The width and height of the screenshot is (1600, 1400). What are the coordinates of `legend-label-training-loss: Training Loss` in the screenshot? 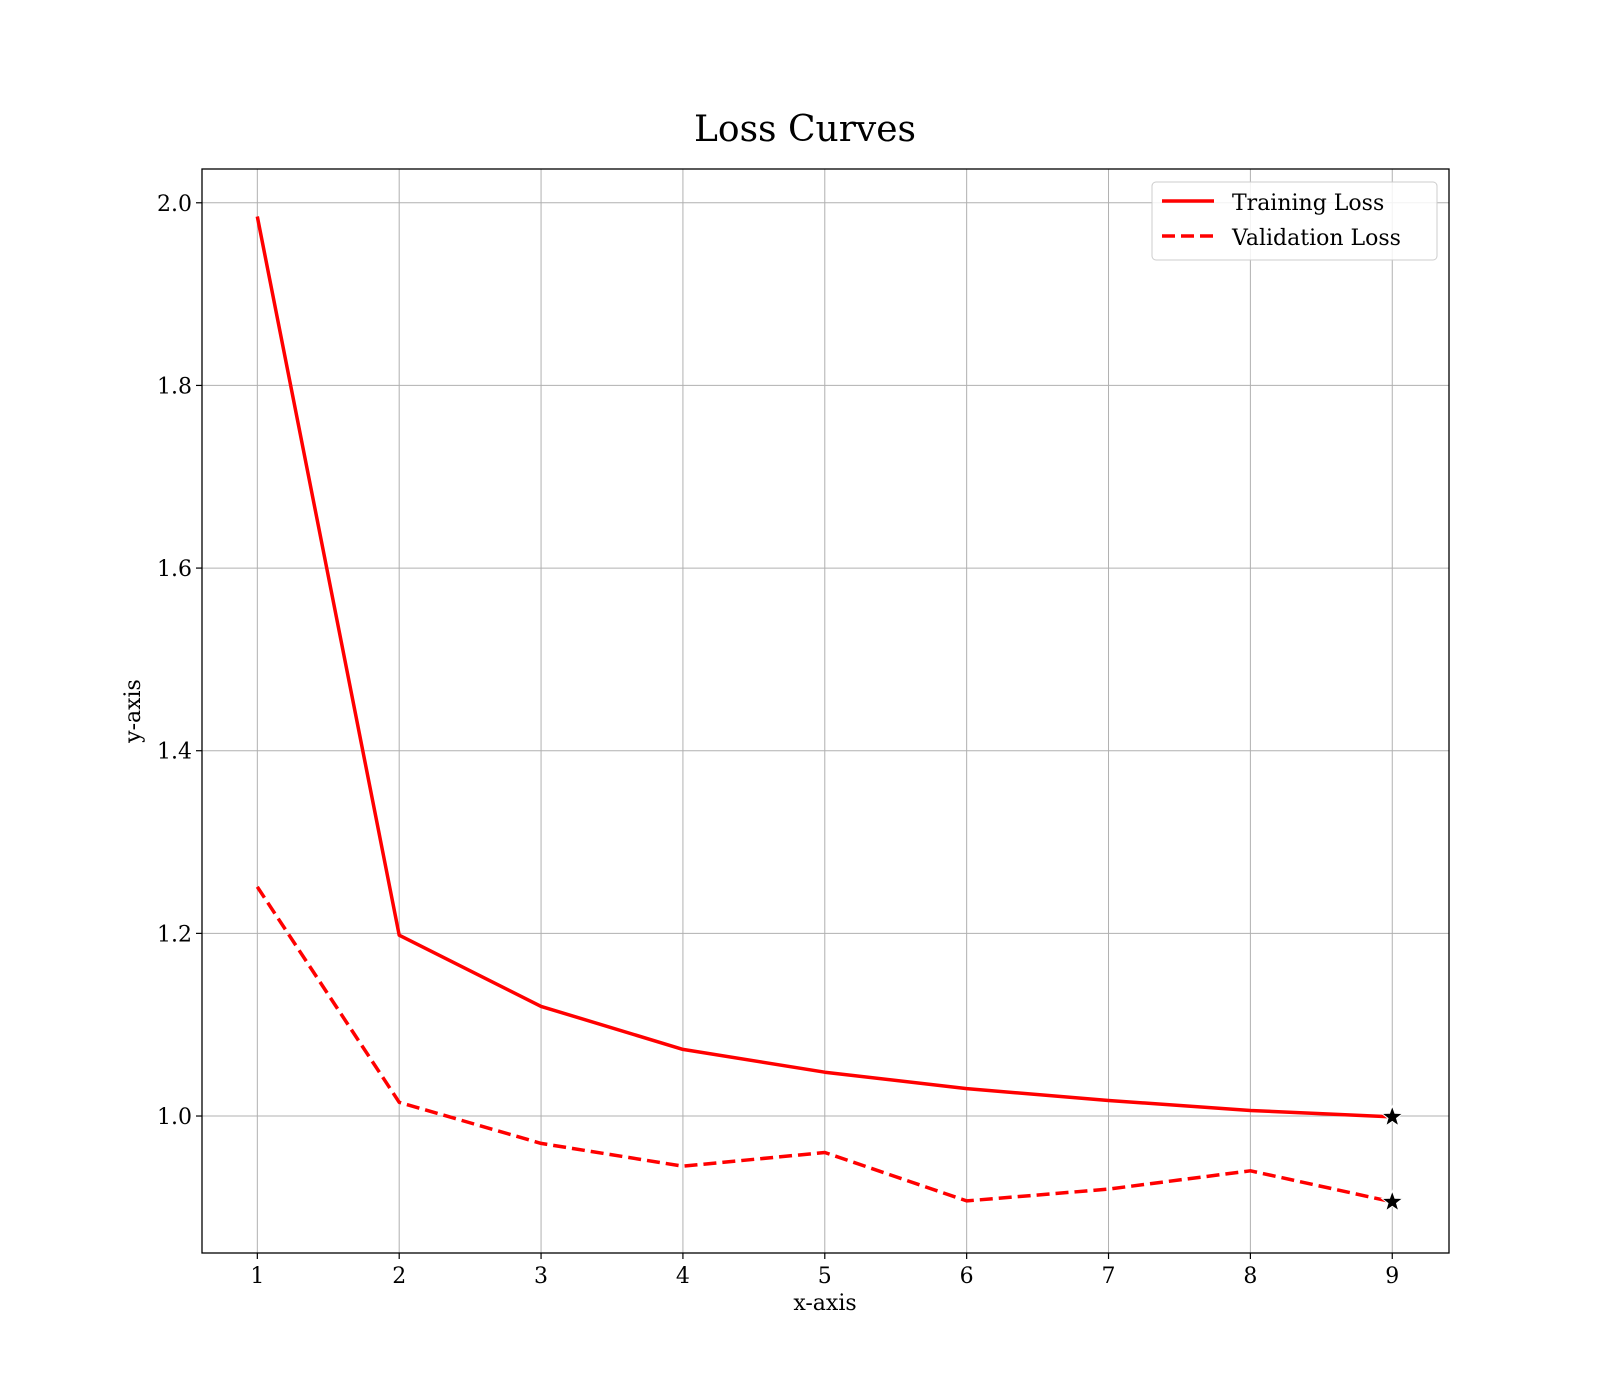 It's located at (1308, 203).